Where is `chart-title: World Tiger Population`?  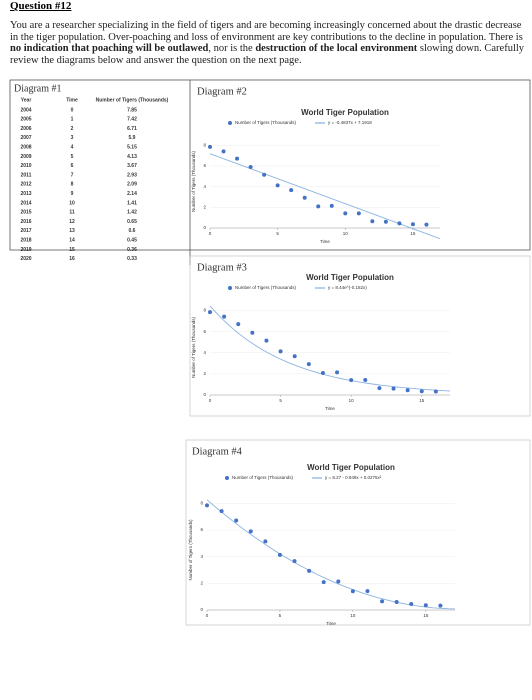
chart-title: World Tiger Population is located at coordinates (350, 277).